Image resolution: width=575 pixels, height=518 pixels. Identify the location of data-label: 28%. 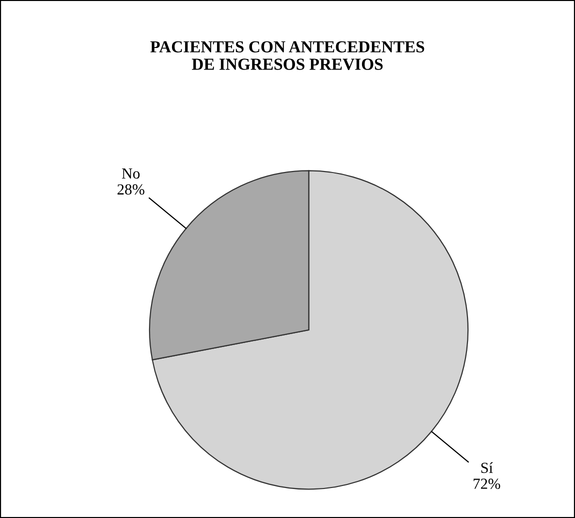
(131, 189).